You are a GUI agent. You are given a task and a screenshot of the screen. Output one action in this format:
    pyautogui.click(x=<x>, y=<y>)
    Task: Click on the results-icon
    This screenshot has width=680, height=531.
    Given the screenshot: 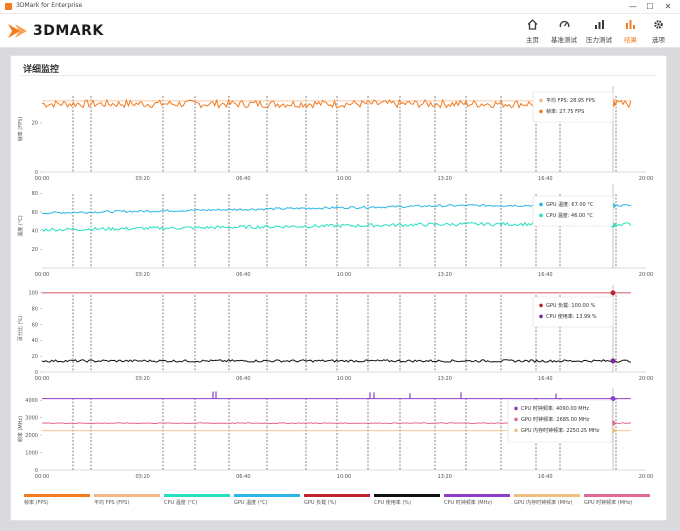 What is the action you would take?
    pyautogui.click(x=630, y=24)
    